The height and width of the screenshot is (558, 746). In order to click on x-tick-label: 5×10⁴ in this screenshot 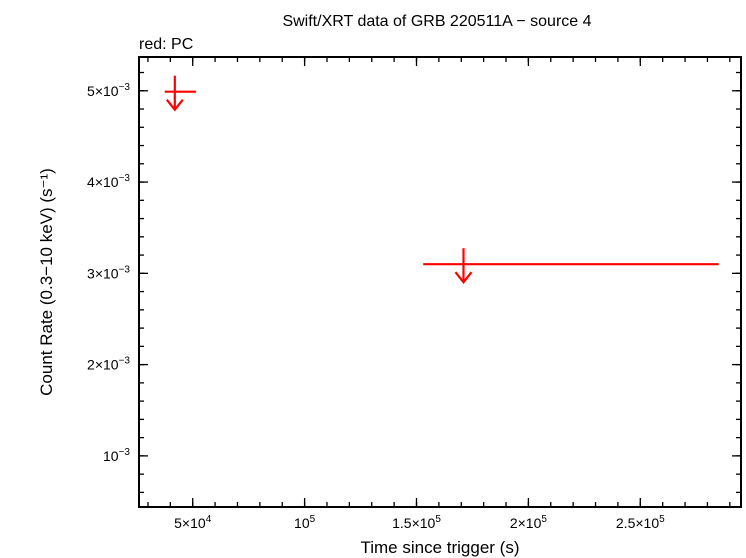, I will do `click(193, 522)`.